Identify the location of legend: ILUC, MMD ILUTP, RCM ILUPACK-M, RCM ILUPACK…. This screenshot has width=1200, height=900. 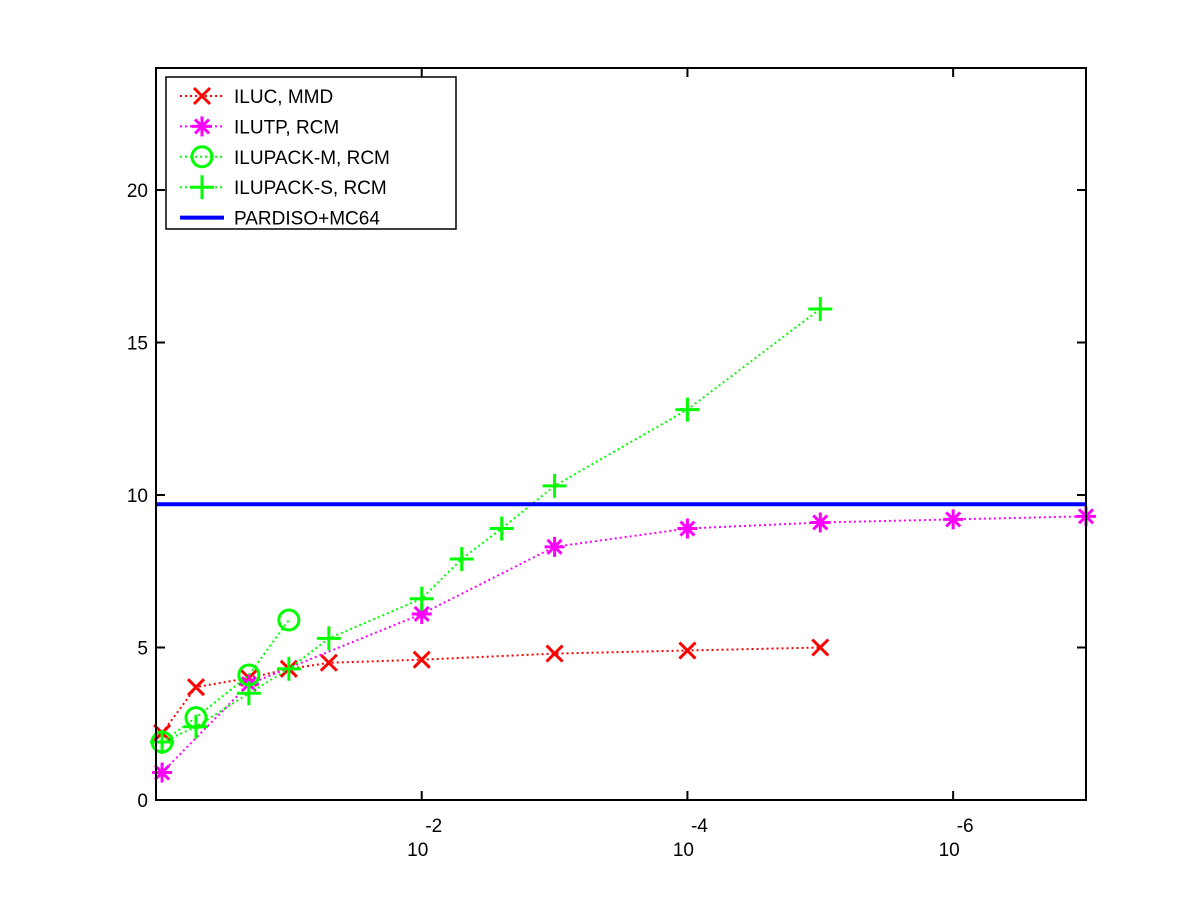
(311, 153).